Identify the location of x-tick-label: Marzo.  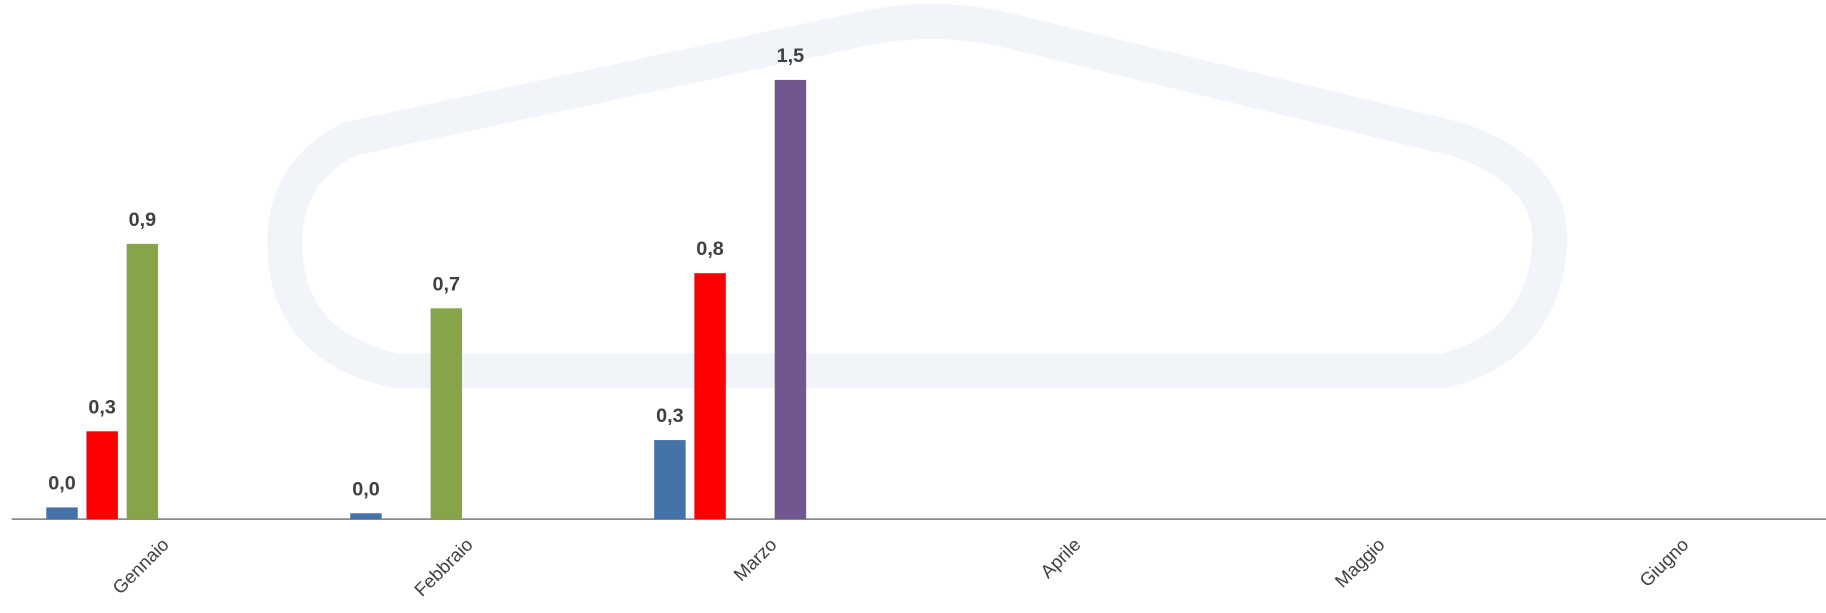
(754, 559).